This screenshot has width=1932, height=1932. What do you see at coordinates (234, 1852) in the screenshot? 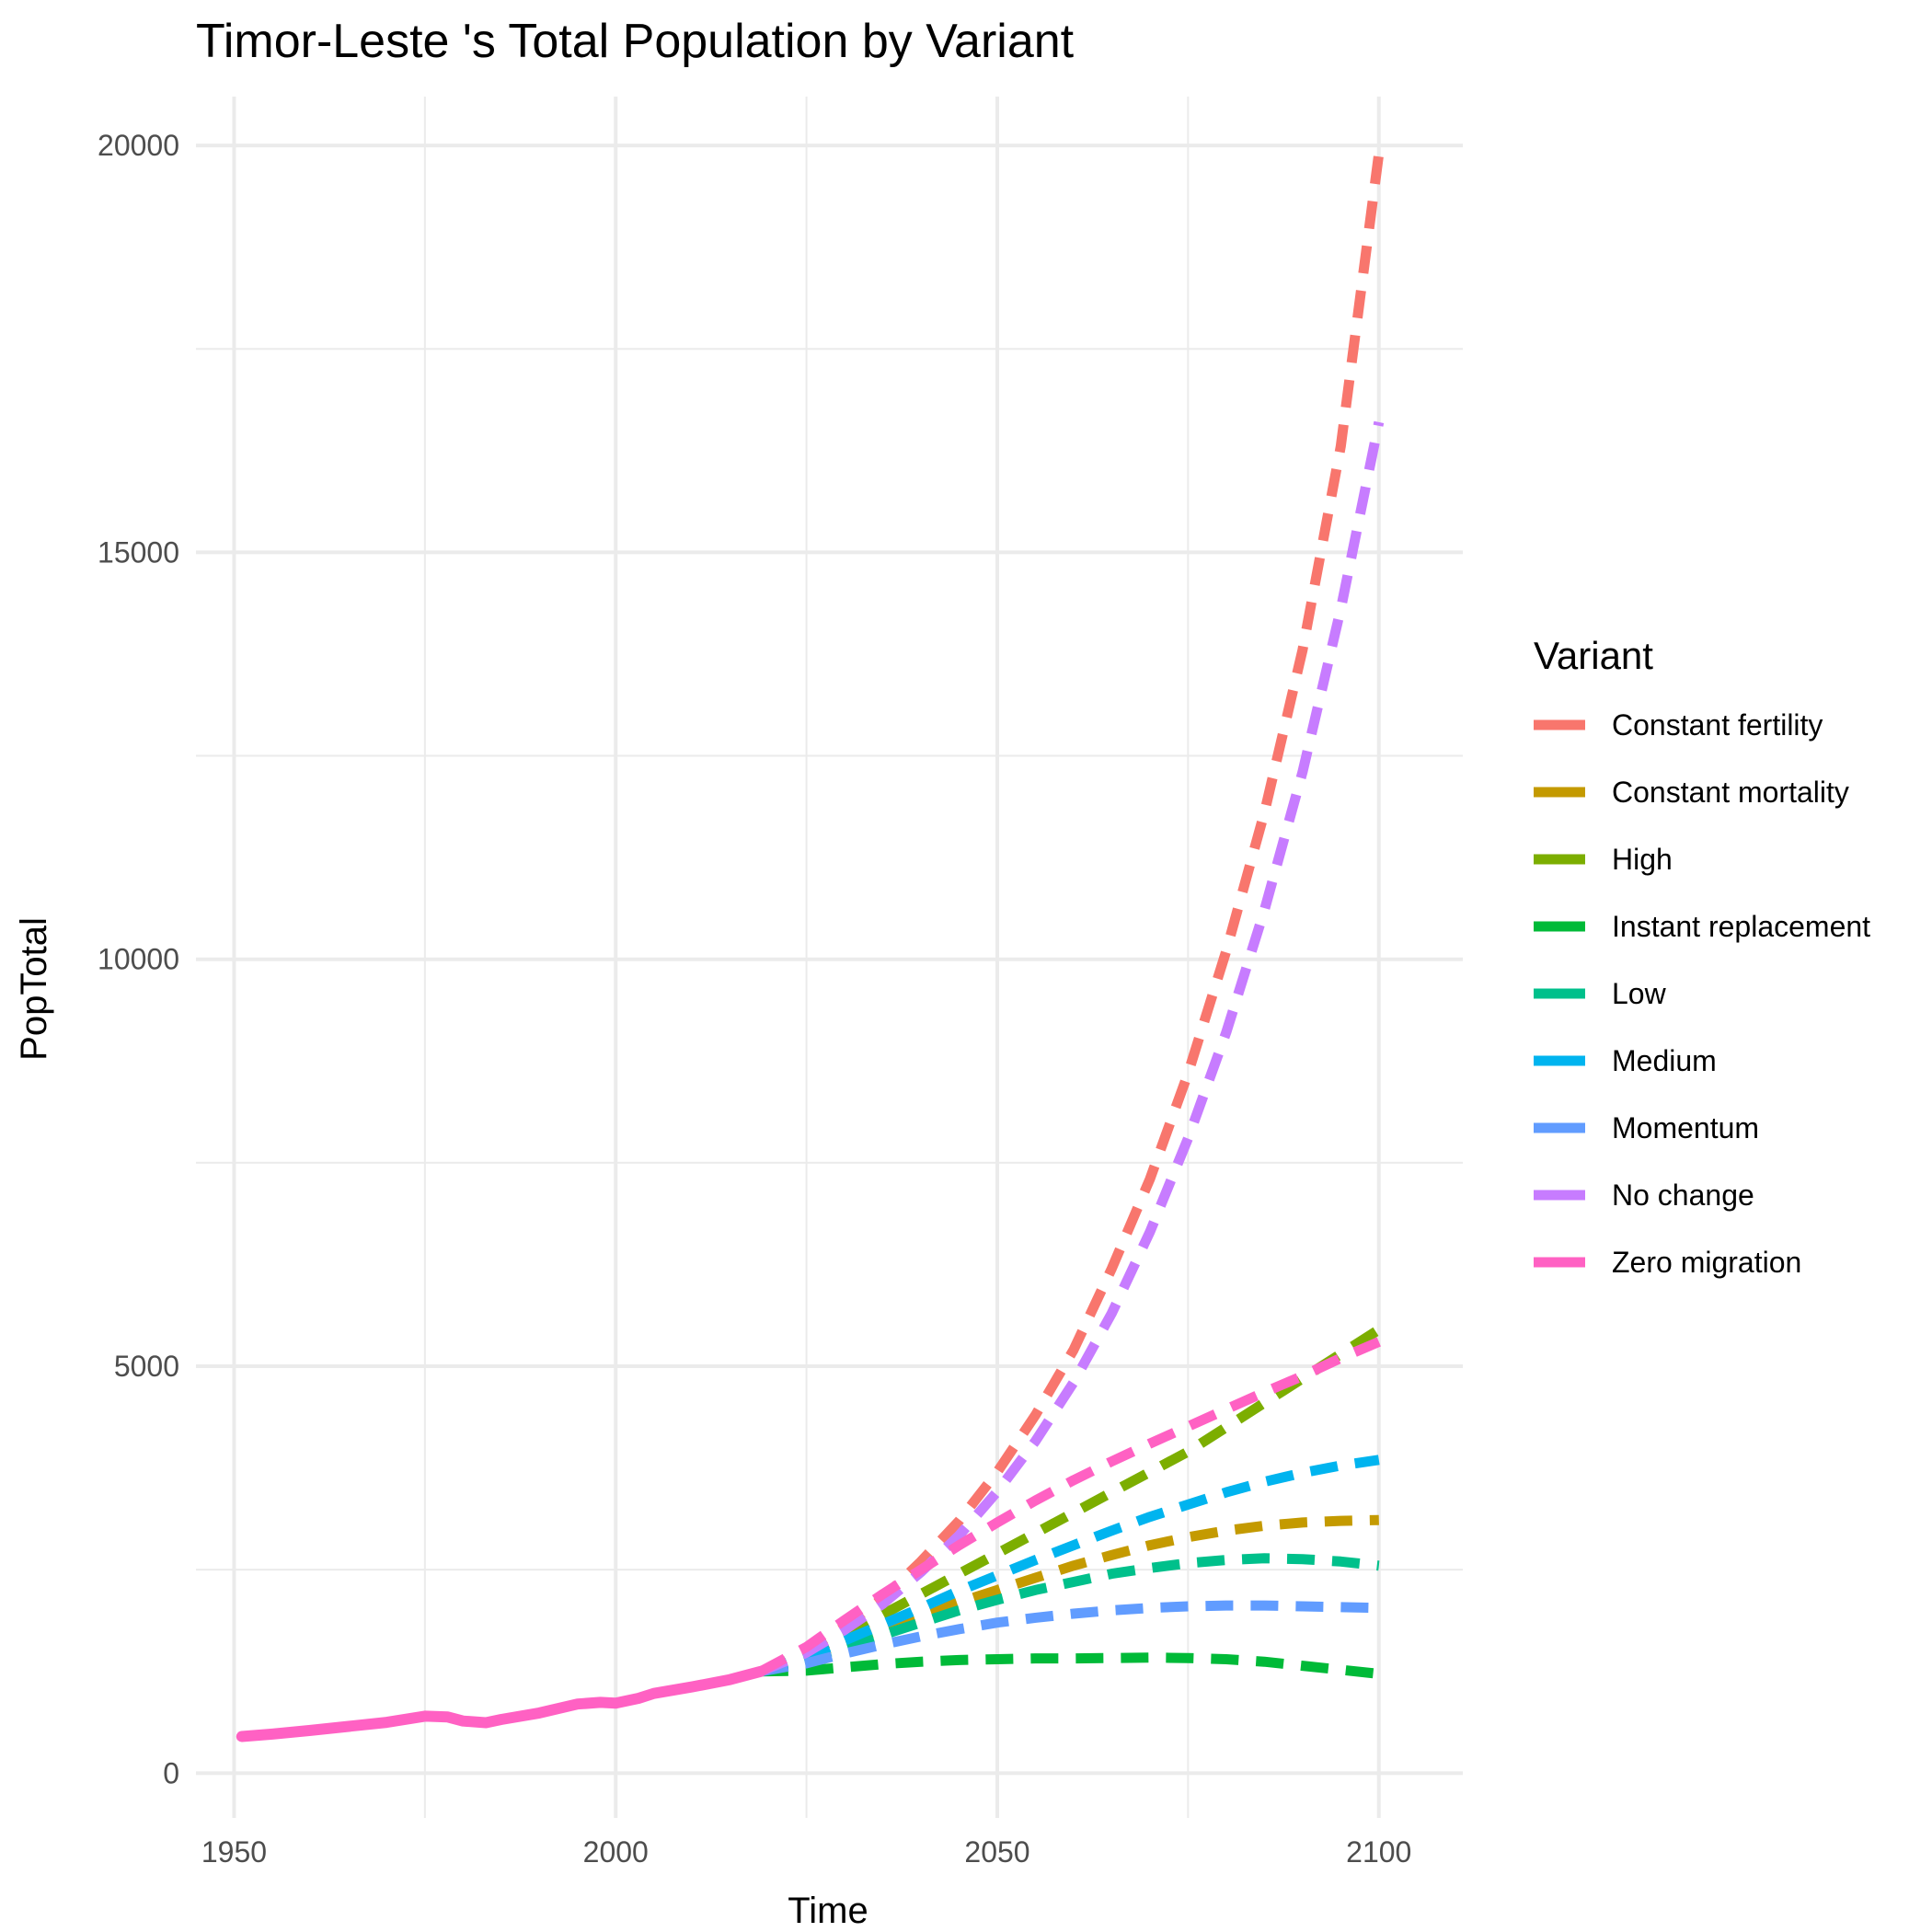
I see `x-tick-label: 1950` at bounding box center [234, 1852].